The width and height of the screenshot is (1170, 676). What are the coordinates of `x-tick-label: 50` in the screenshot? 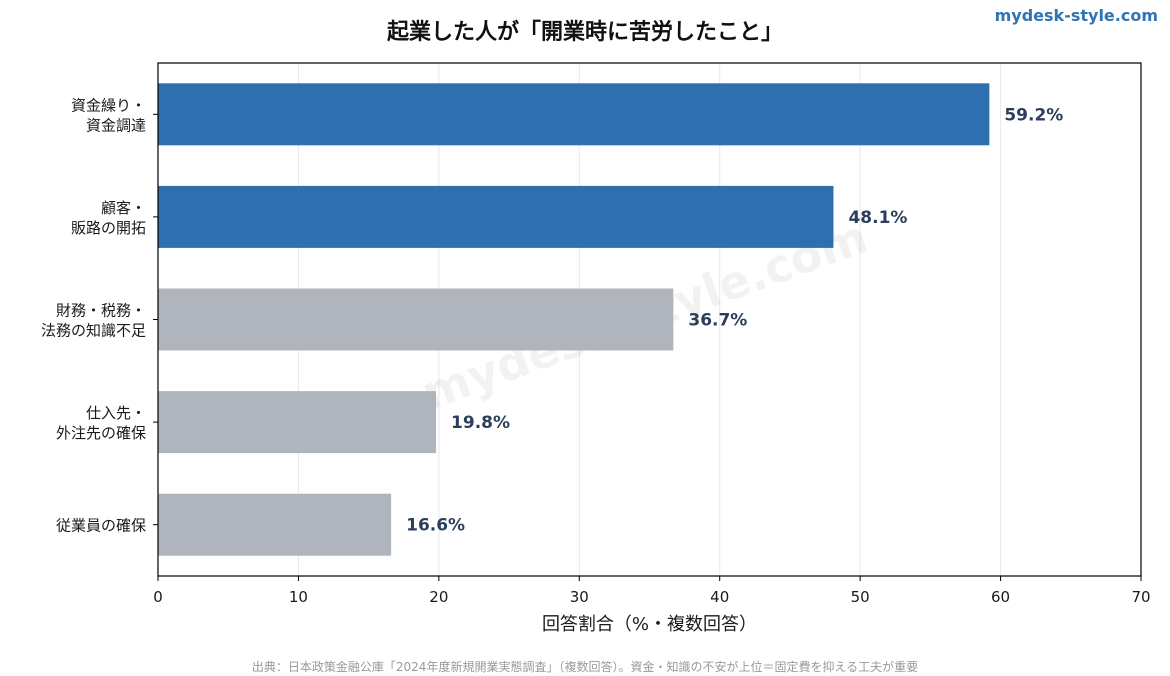 It's located at (860, 597).